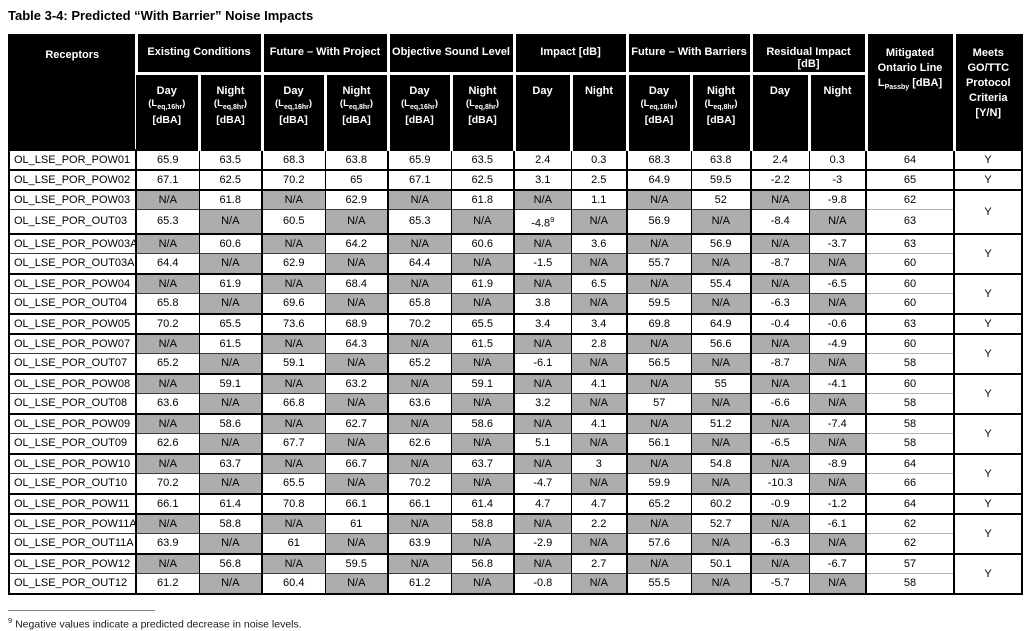 This screenshot has height=631, width=1024. Describe the element at coordinates (356, 343) in the screenshot. I see `value-cell: 64.3` at that location.